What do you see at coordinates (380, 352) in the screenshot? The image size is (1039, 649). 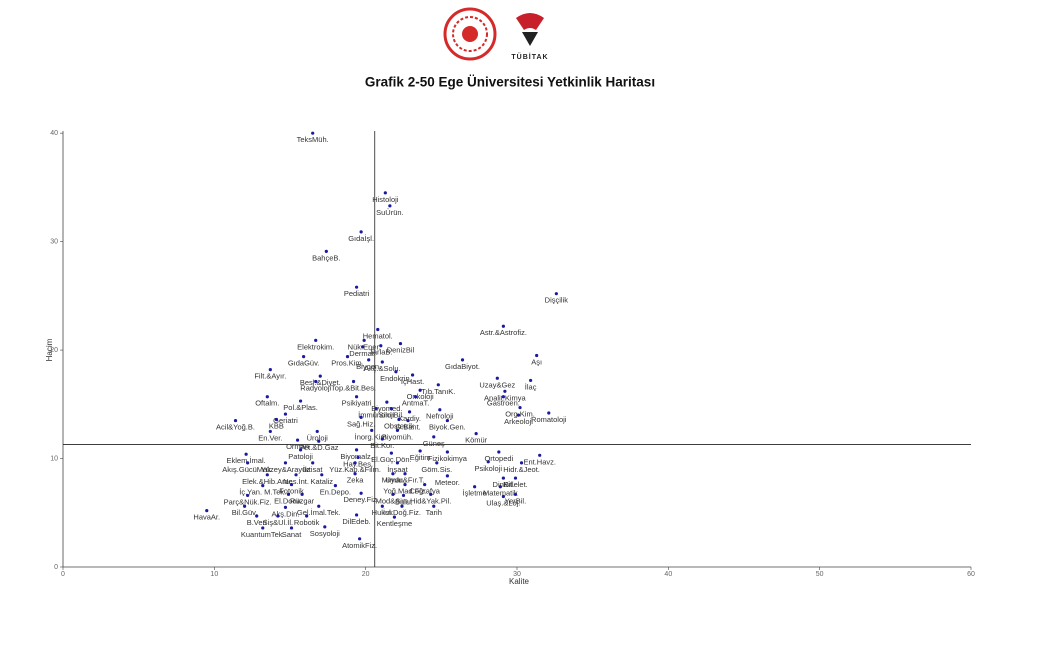 I see `point-label: TarlaB.` at bounding box center [380, 352].